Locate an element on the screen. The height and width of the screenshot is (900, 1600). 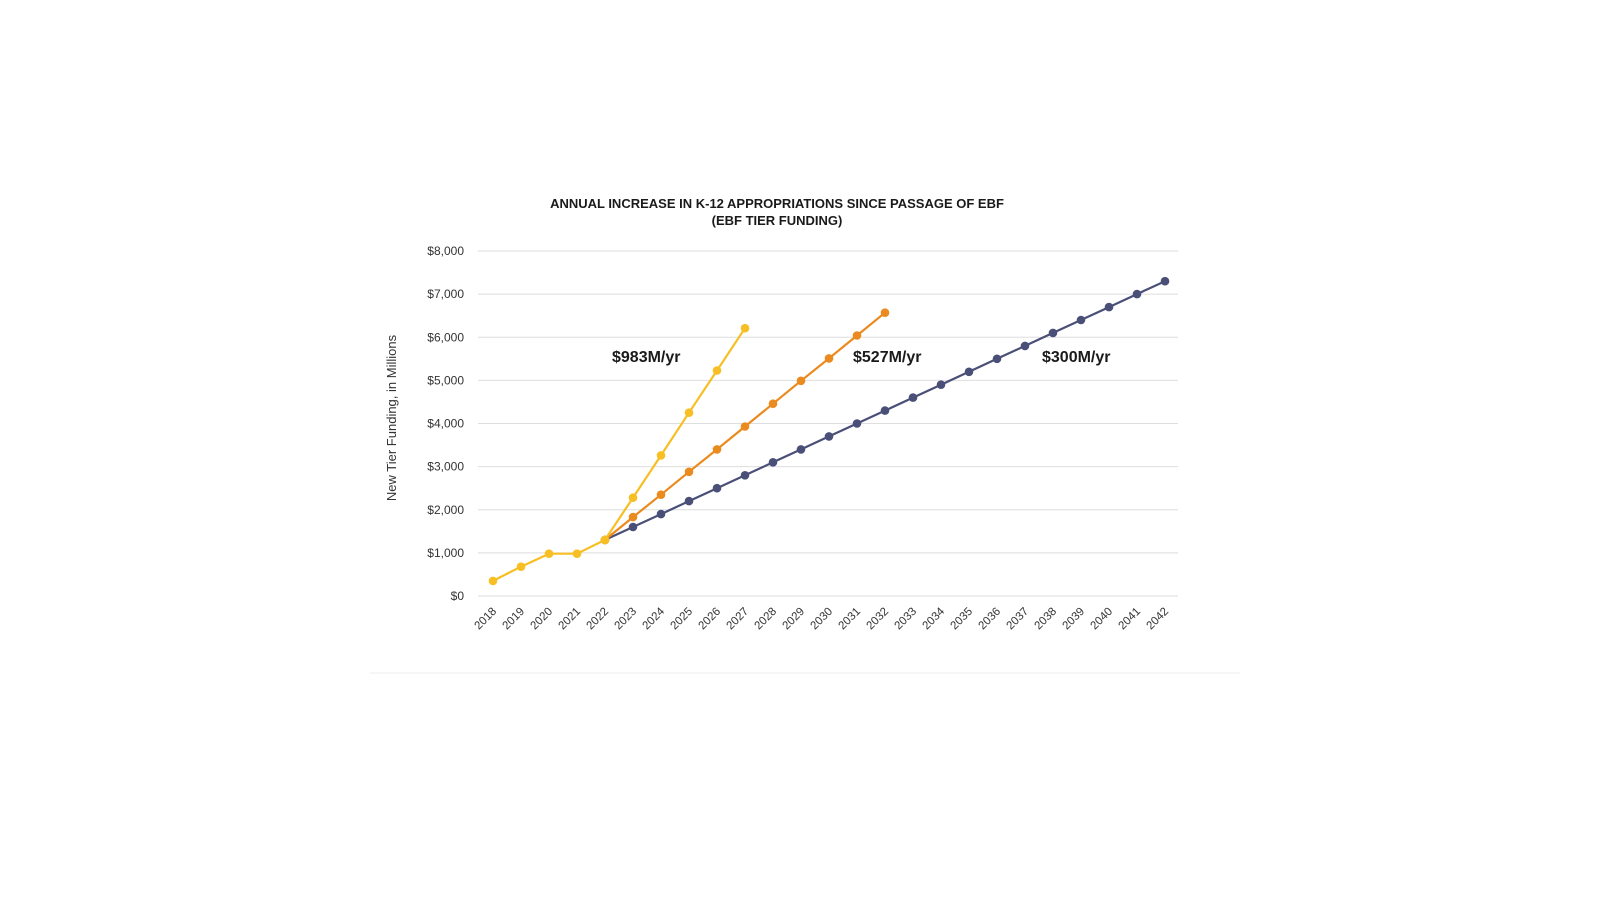
x-tick-label: 2026 is located at coordinates (710, 619).